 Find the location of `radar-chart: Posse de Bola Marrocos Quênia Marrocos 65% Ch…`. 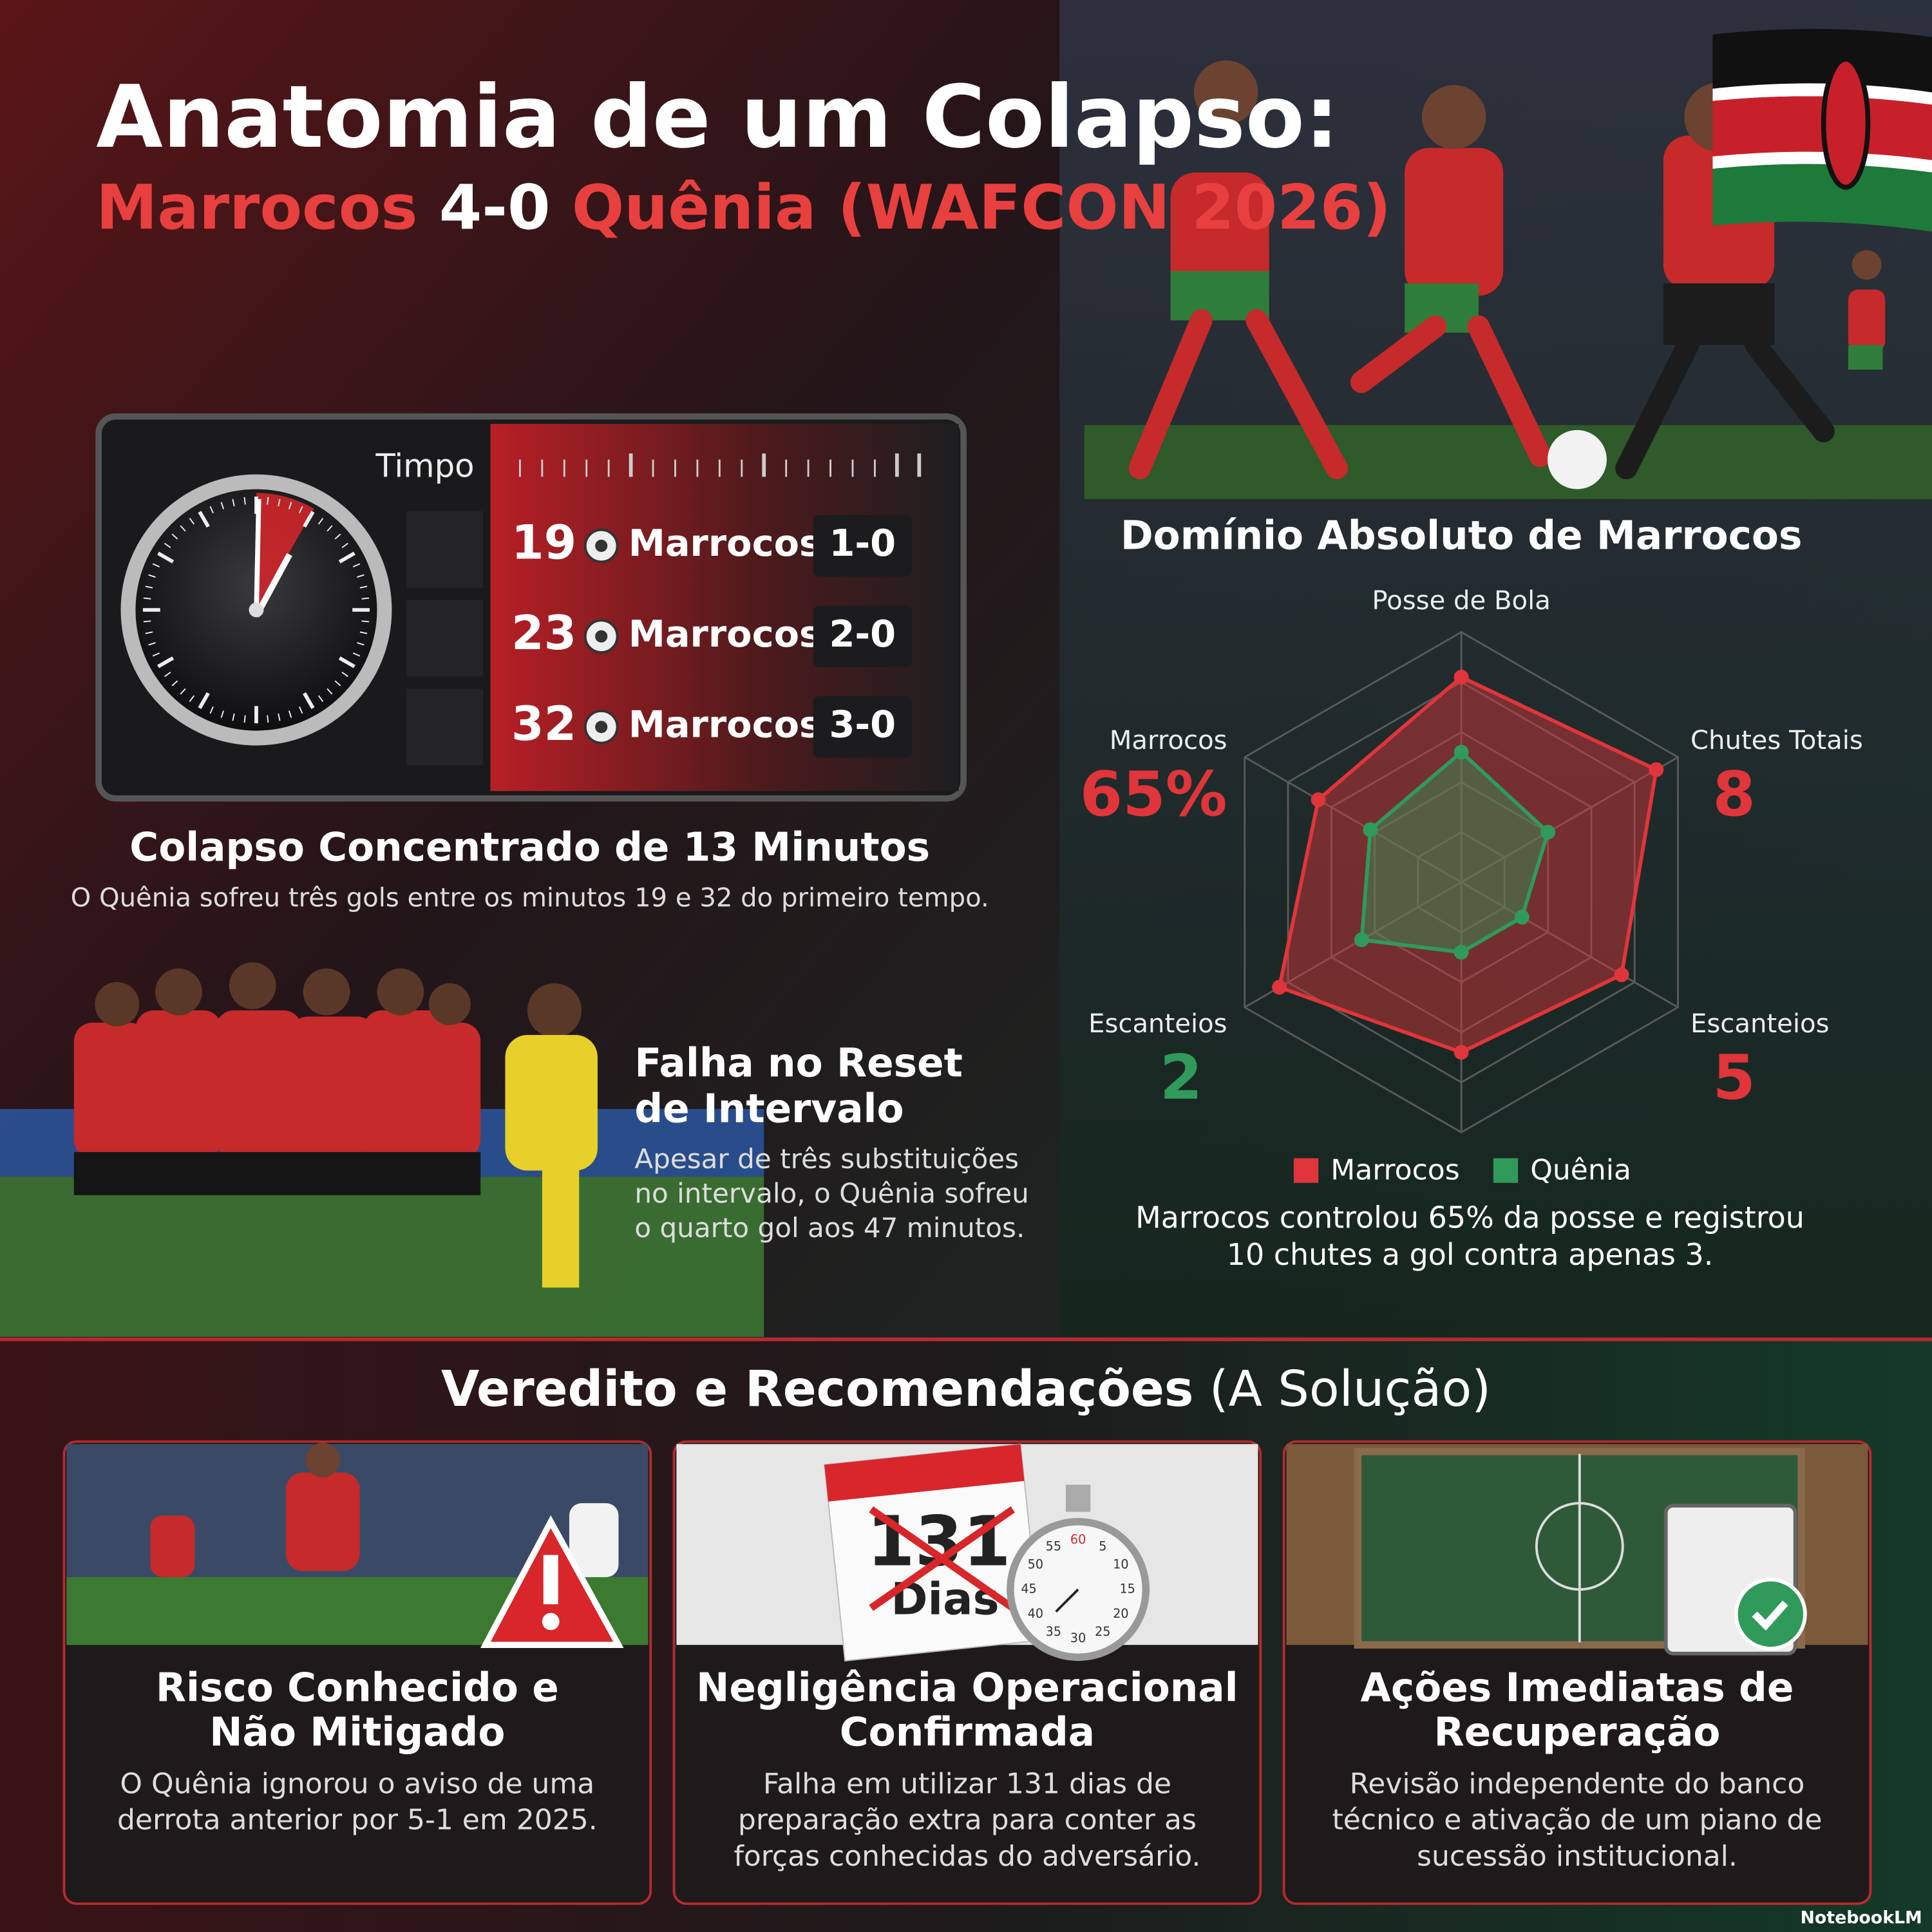

radar-chart: Posse de Bola Marrocos Quênia Marrocos 65% Ch… is located at coordinates (1471, 929).